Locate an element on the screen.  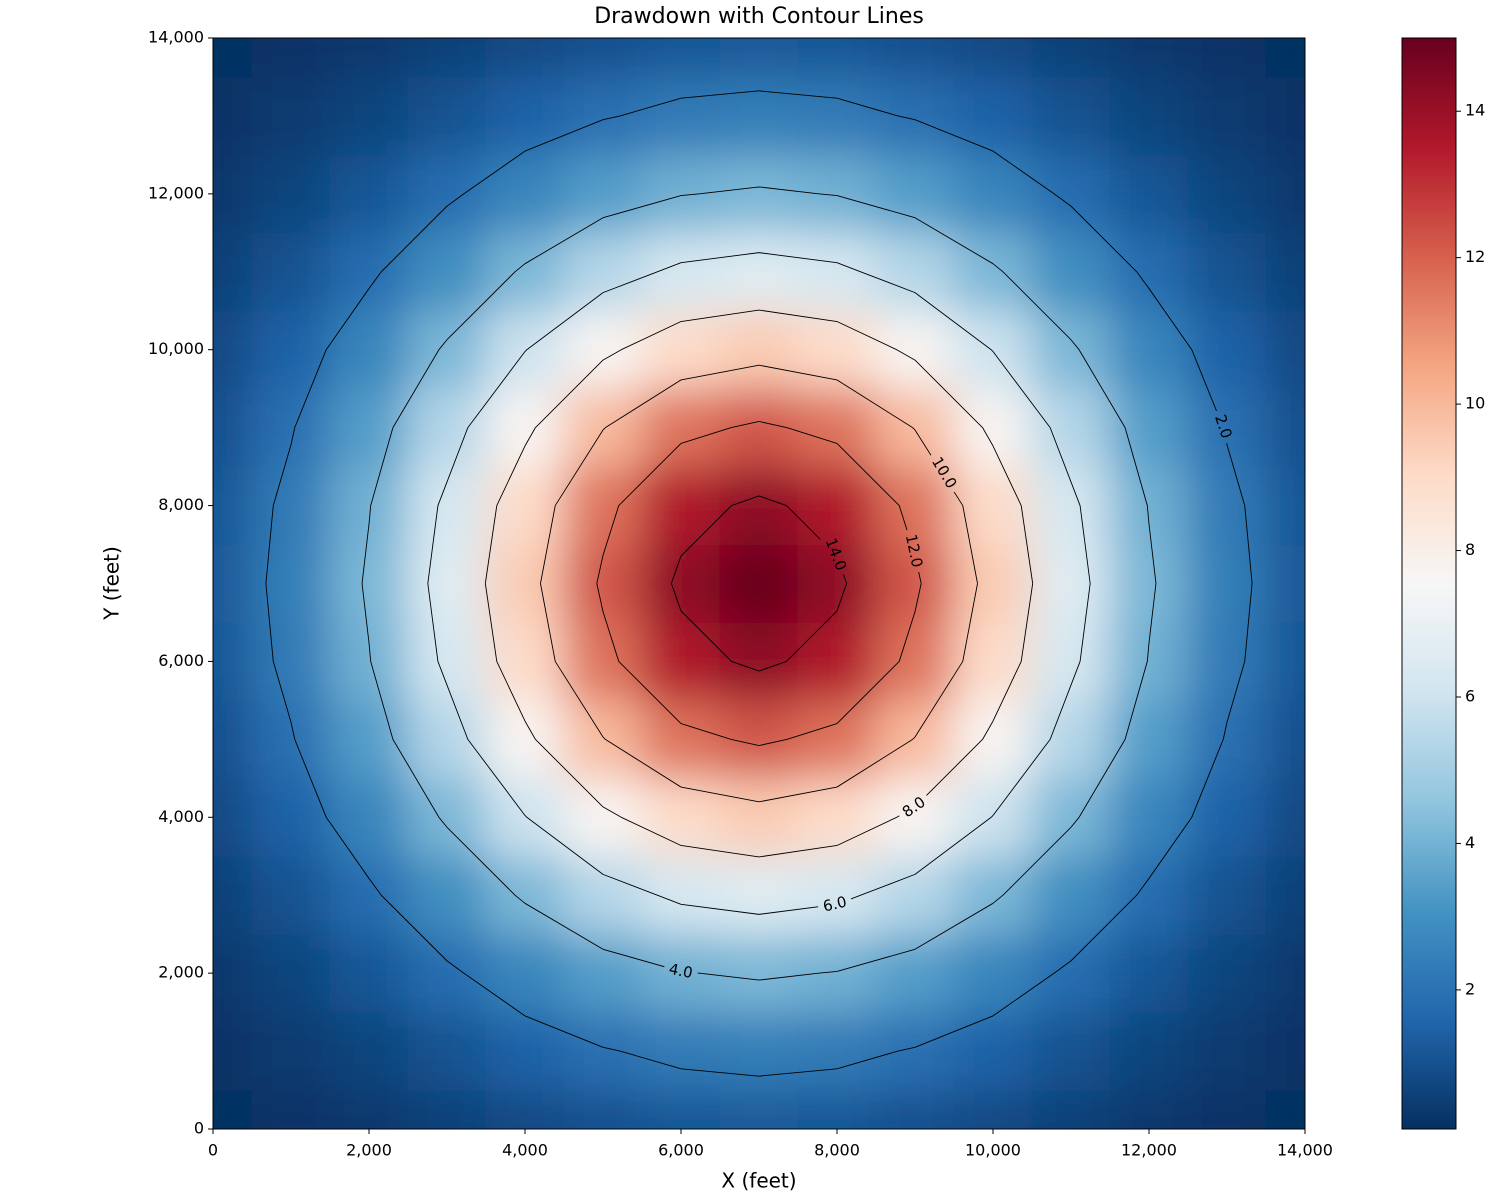
colorbar-tick-label: 10 is located at coordinates (1475, 403).